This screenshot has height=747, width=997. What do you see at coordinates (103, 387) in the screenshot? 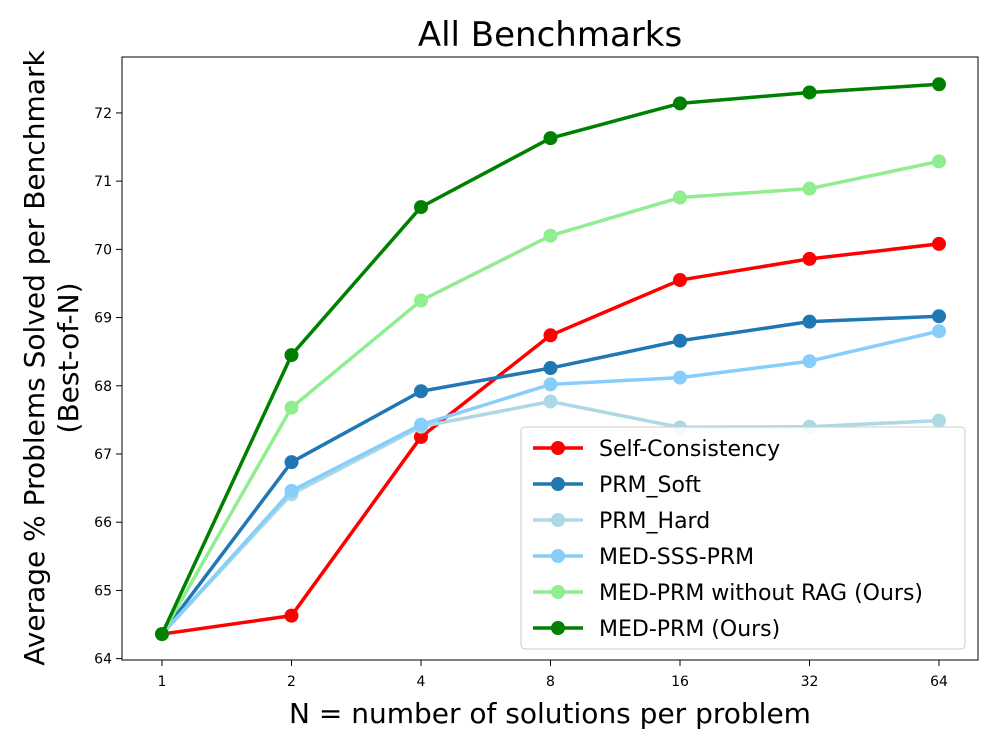
I see `y-tick-label: 68` at bounding box center [103, 387].